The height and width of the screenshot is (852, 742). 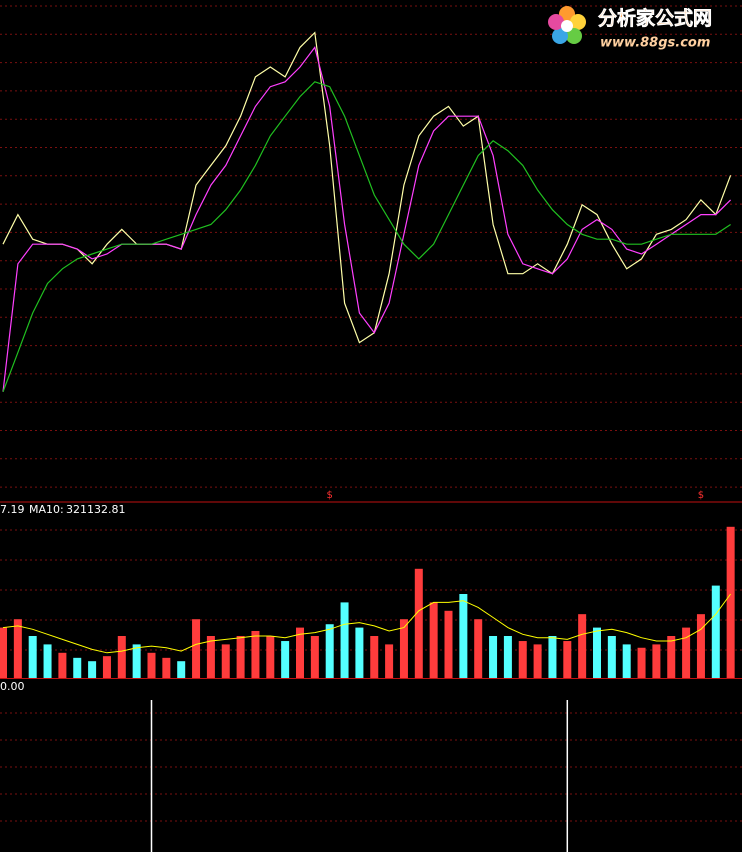 What do you see at coordinates (12, 686) in the screenshot?
I see `indicator-readout: 0.00` at bounding box center [12, 686].